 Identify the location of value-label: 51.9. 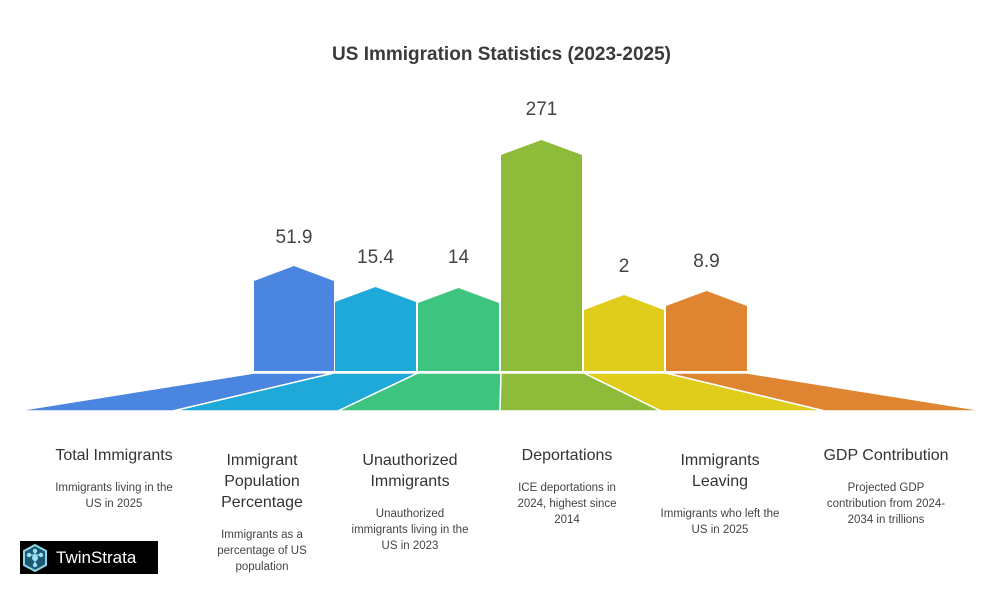
(294, 237).